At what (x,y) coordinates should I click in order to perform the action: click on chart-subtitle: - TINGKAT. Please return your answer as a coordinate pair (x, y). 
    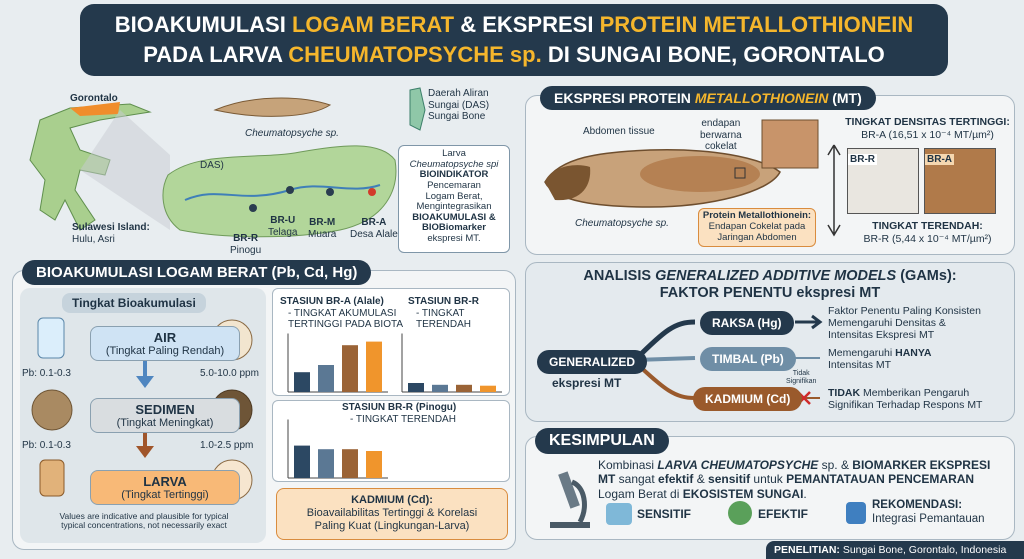
    Looking at the image, I should click on (440, 313).